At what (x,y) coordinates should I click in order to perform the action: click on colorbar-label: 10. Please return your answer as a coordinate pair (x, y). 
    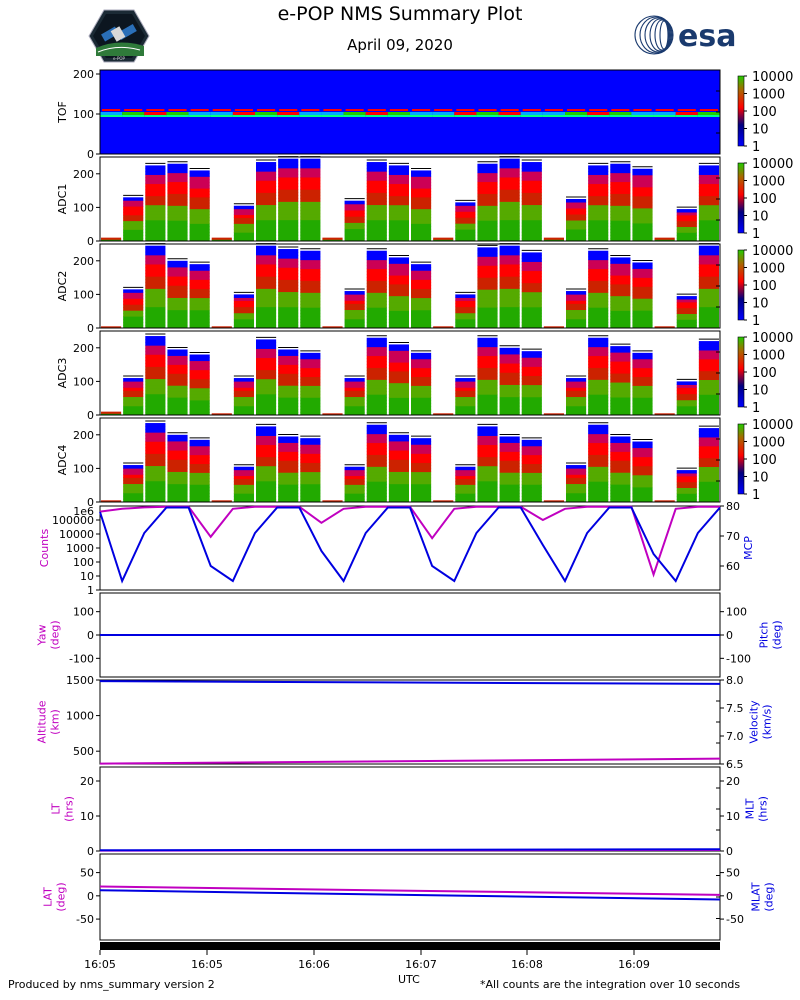
    Looking at the image, I should click on (760, 478).